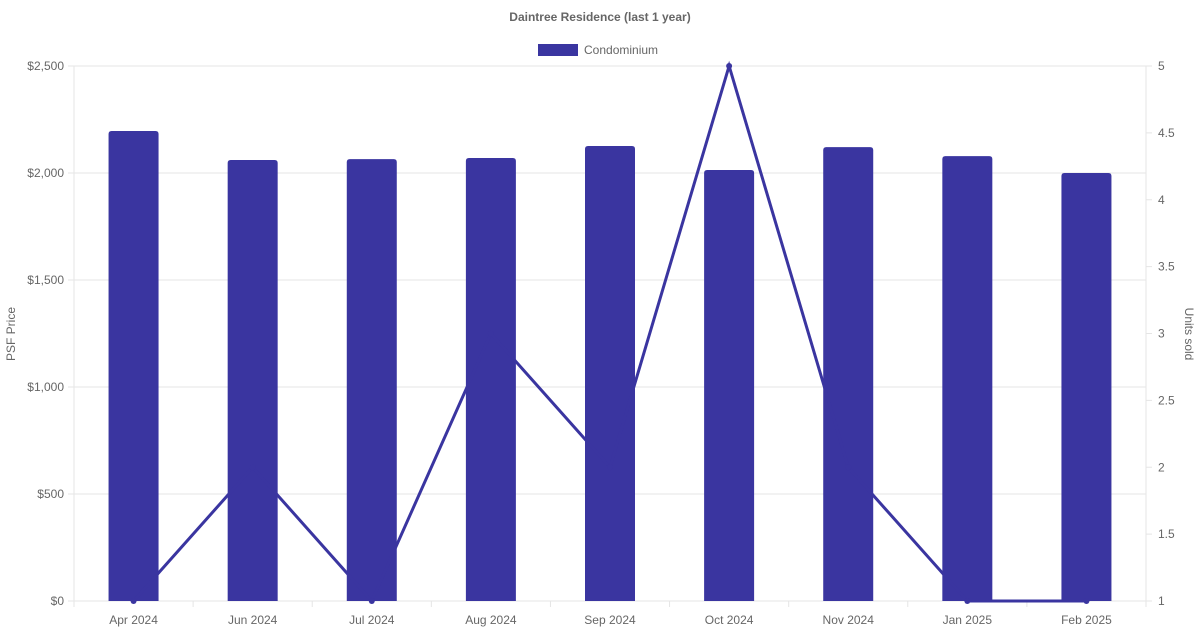 This screenshot has width=1200, height=635. What do you see at coordinates (11, 334) in the screenshot?
I see `y-axis-label: PSF Price` at bounding box center [11, 334].